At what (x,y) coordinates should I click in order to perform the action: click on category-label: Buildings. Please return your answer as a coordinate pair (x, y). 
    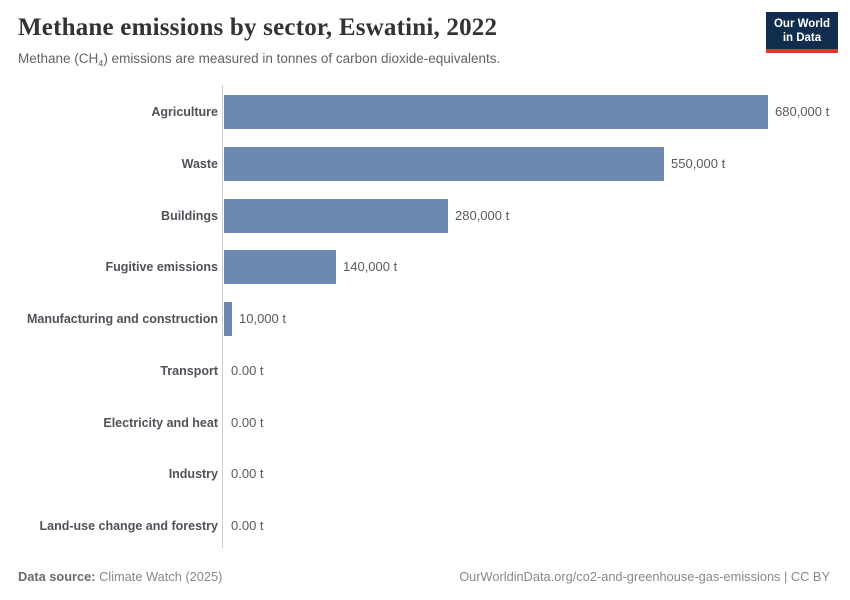
    Looking at the image, I should click on (189, 215).